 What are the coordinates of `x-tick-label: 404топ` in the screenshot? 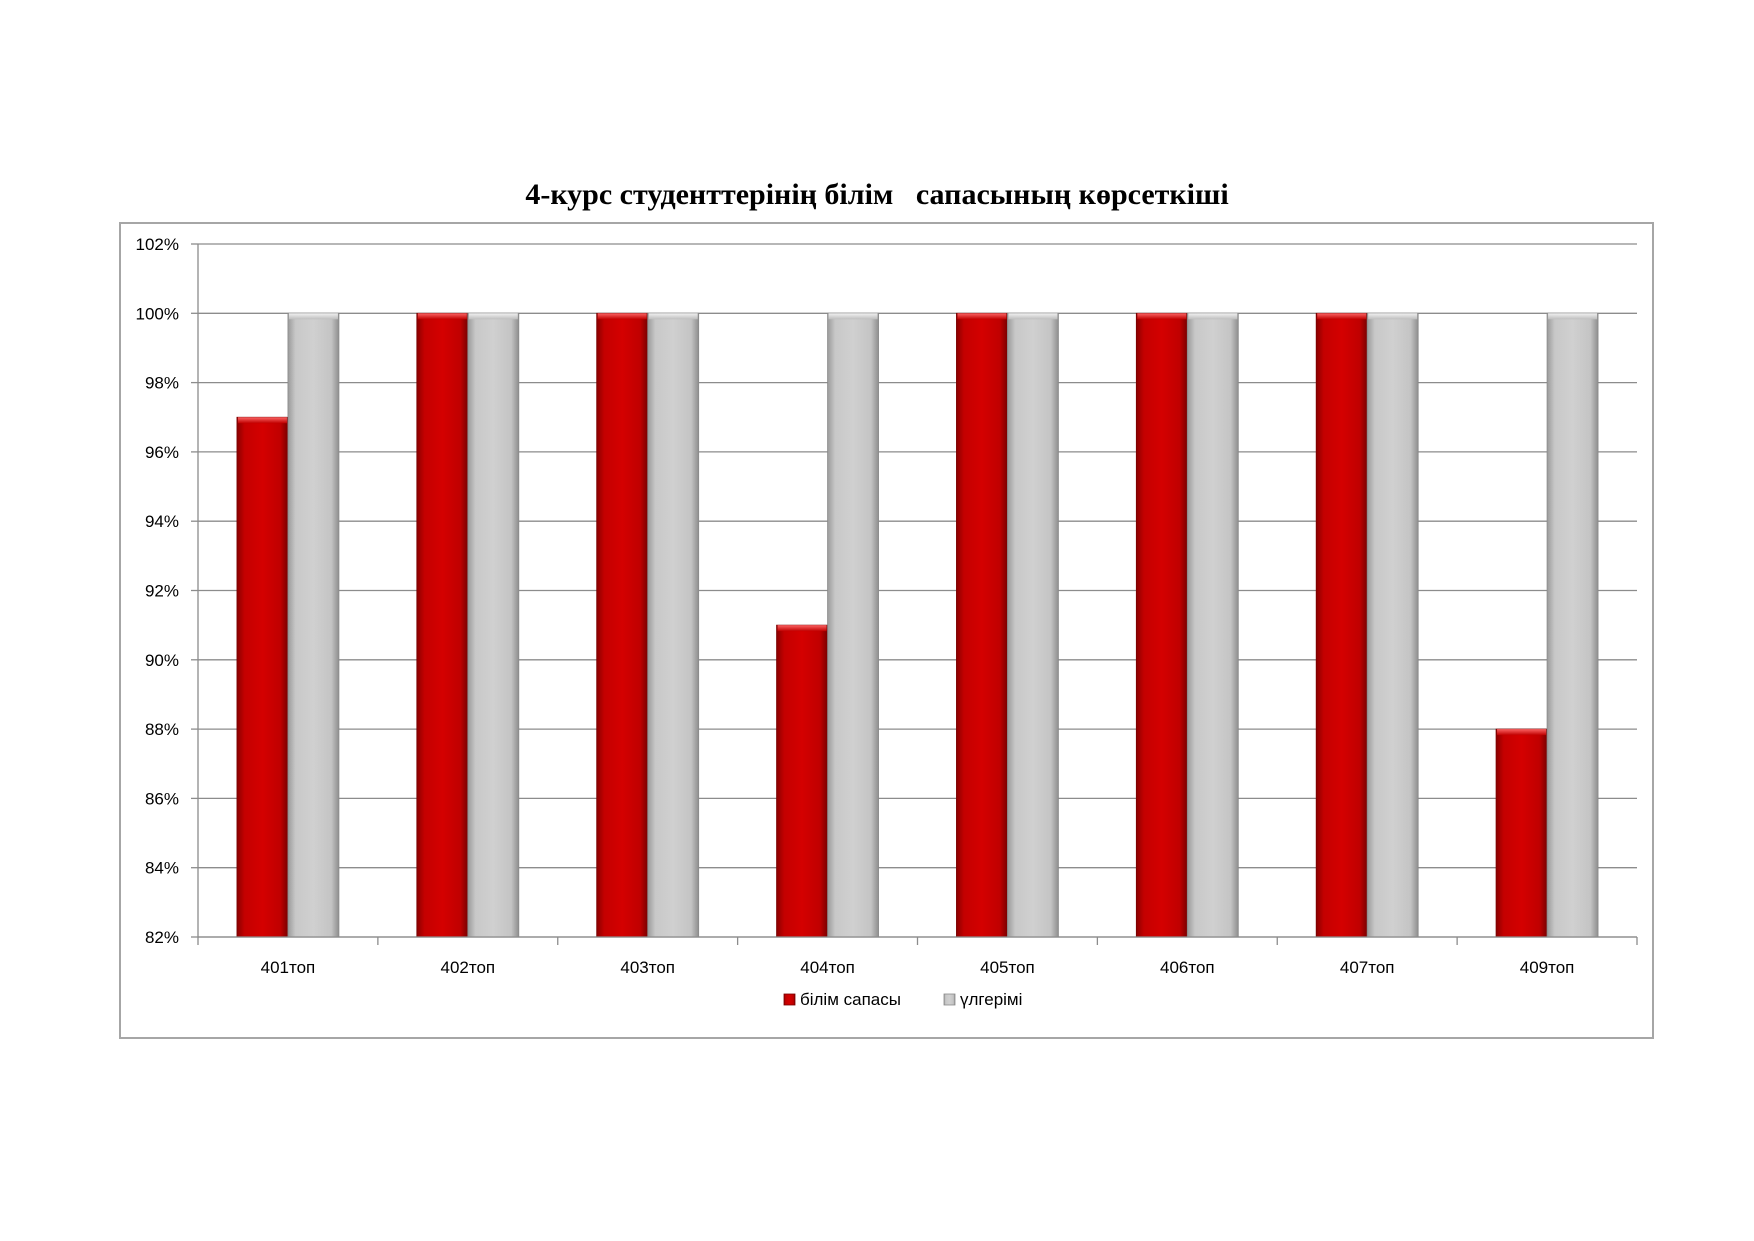 It's located at (827, 967).